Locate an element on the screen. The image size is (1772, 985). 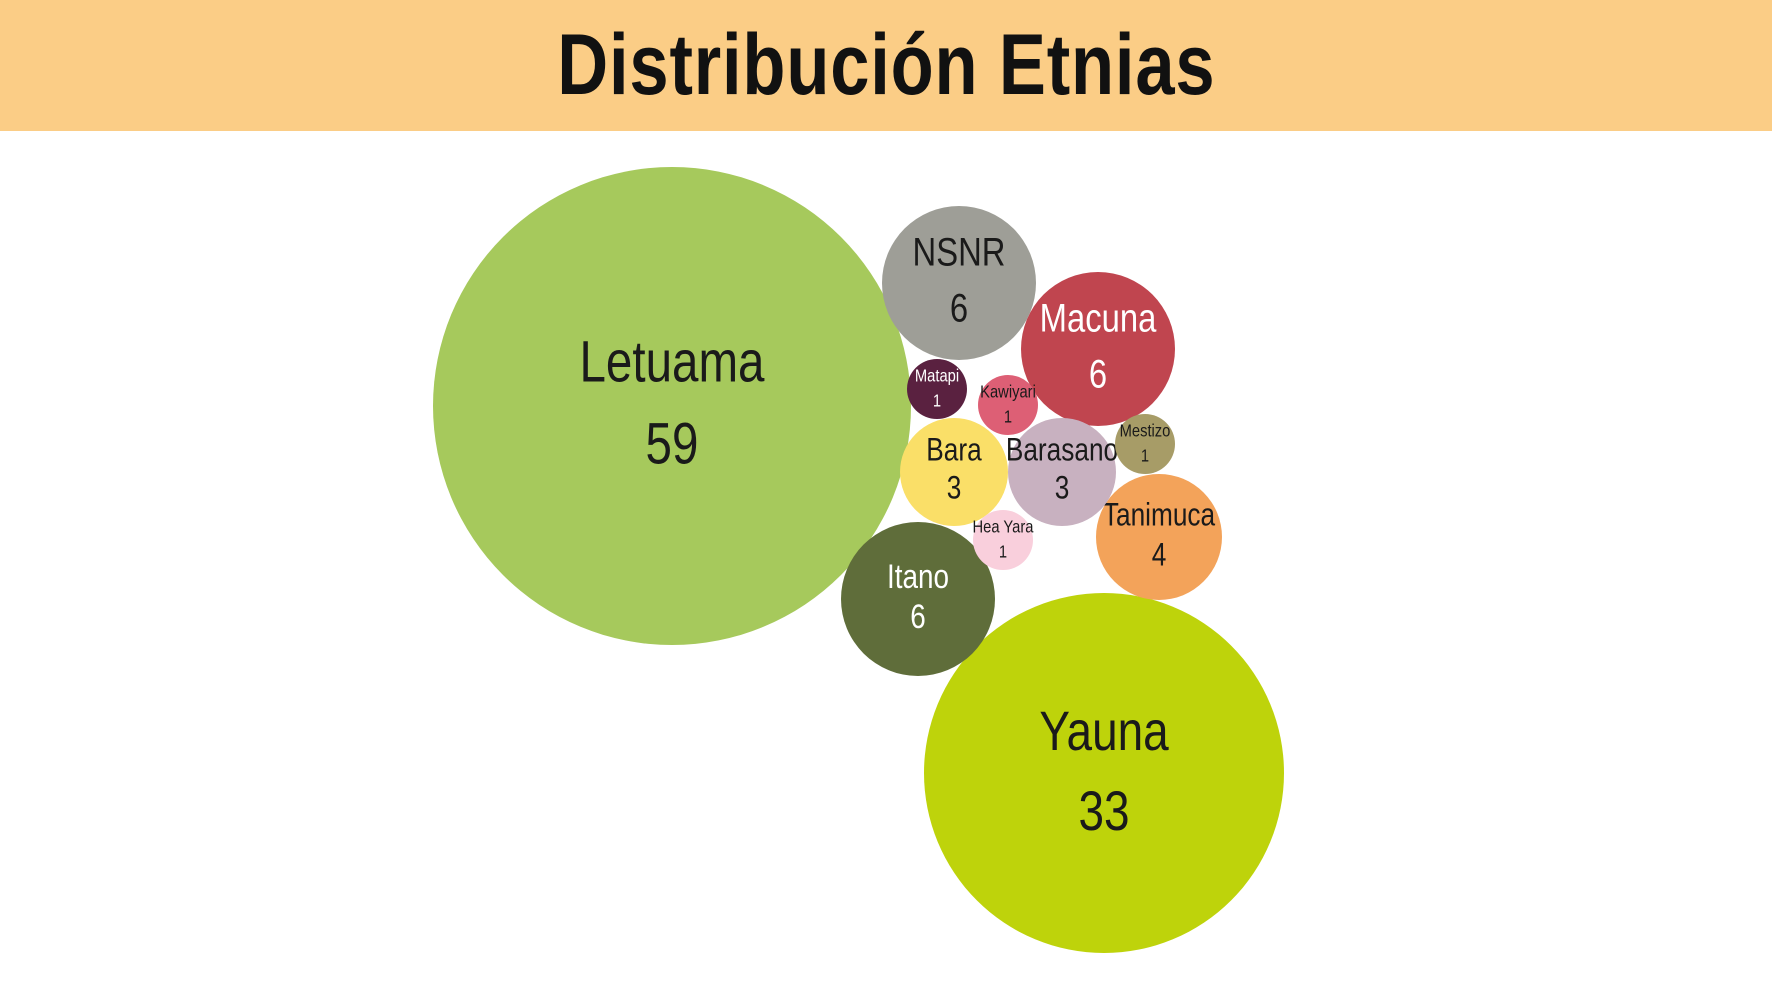
bubble-value-nsnr: 6 is located at coordinates (959, 307).